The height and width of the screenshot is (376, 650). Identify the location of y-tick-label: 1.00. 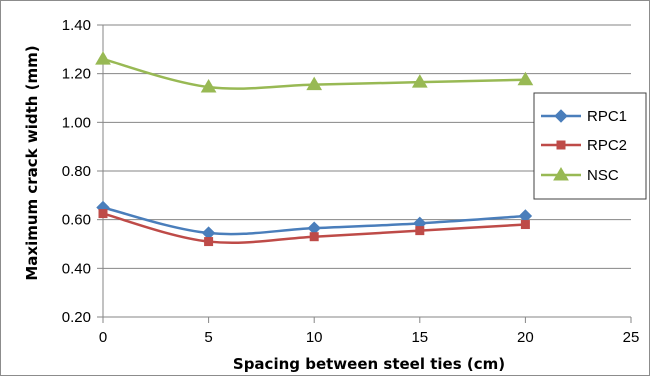
(76, 122).